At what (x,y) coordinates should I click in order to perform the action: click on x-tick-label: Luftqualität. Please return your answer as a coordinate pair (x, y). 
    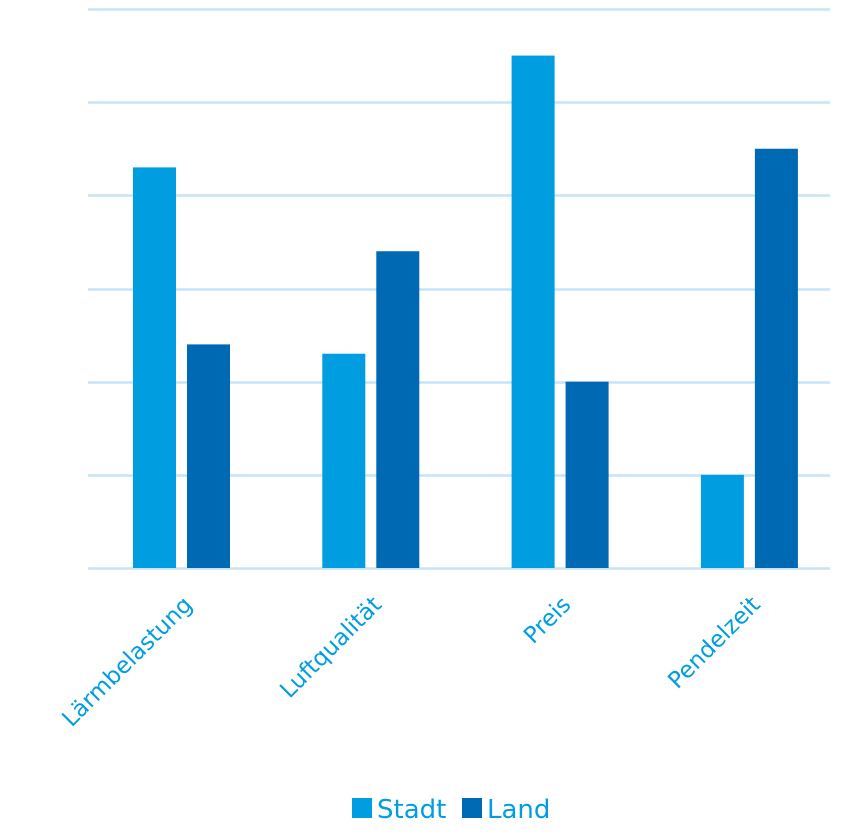
    Looking at the image, I should click on (331, 648).